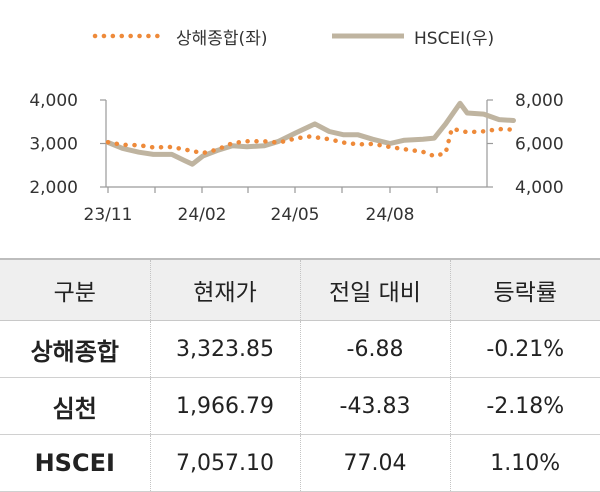  Describe the element at coordinates (75, 349) in the screenshot. I see `row-name: 상해종합` at that location.